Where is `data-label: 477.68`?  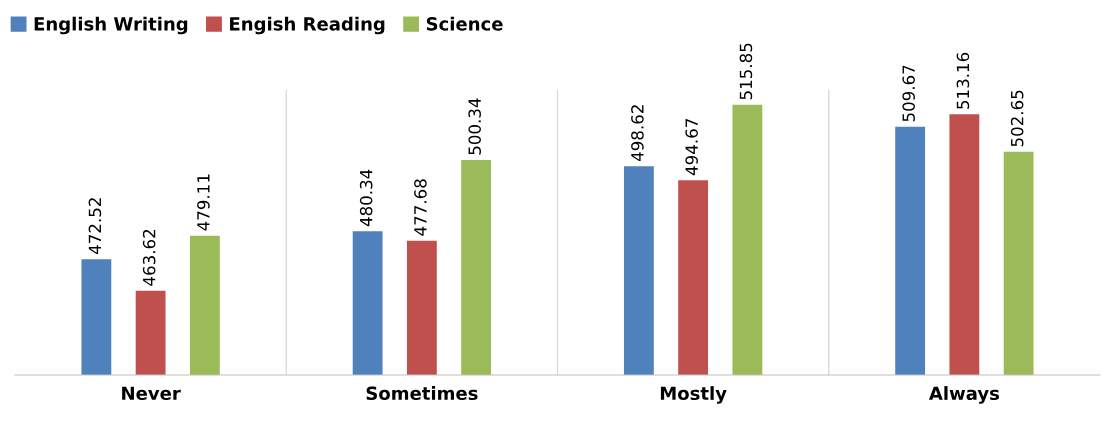 data-label: 477.68 is located at coordinates (420, 207).